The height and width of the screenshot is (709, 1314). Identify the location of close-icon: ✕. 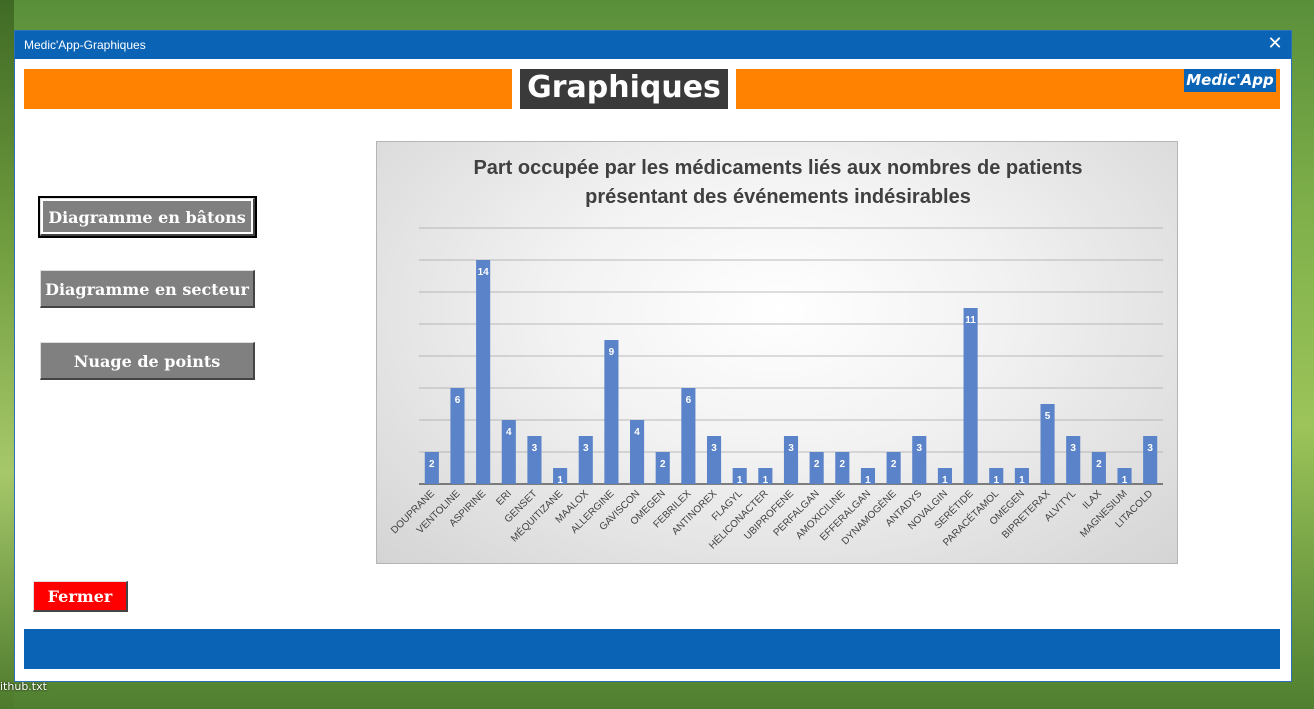
(1275, 43).